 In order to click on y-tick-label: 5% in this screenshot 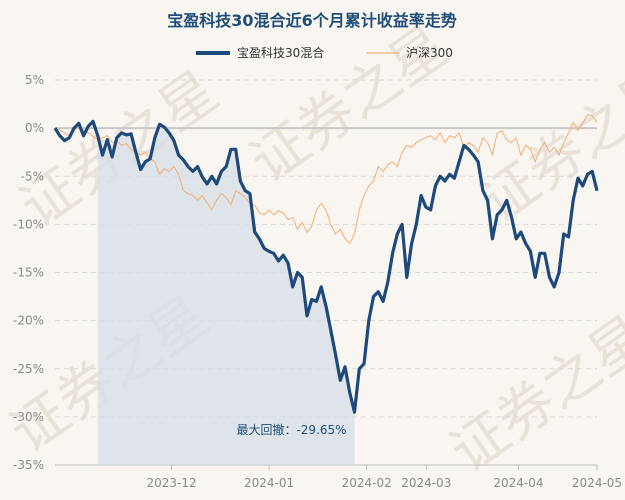, I will do `click(34, 80)`.